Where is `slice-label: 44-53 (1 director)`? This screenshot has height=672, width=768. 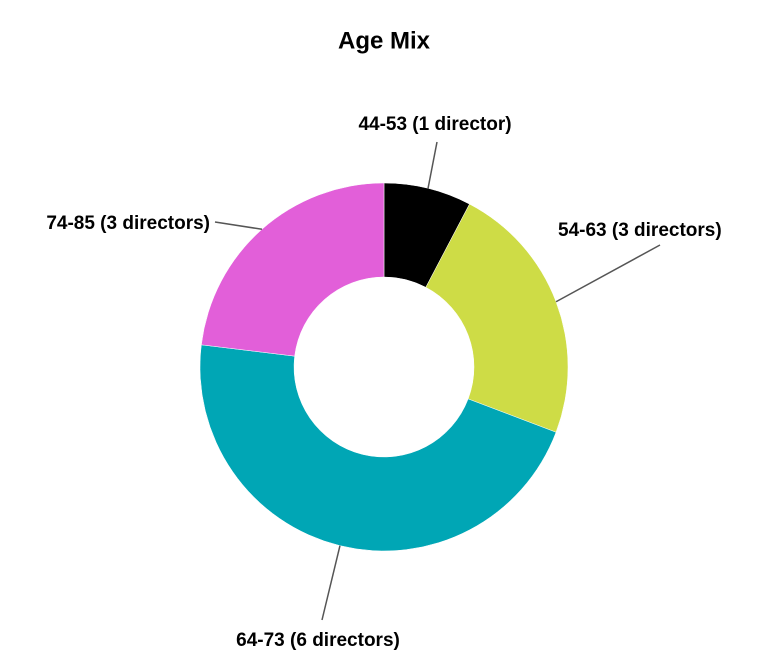 slice-label: 44-53 (1 director) is located at coordinates (434, 124).